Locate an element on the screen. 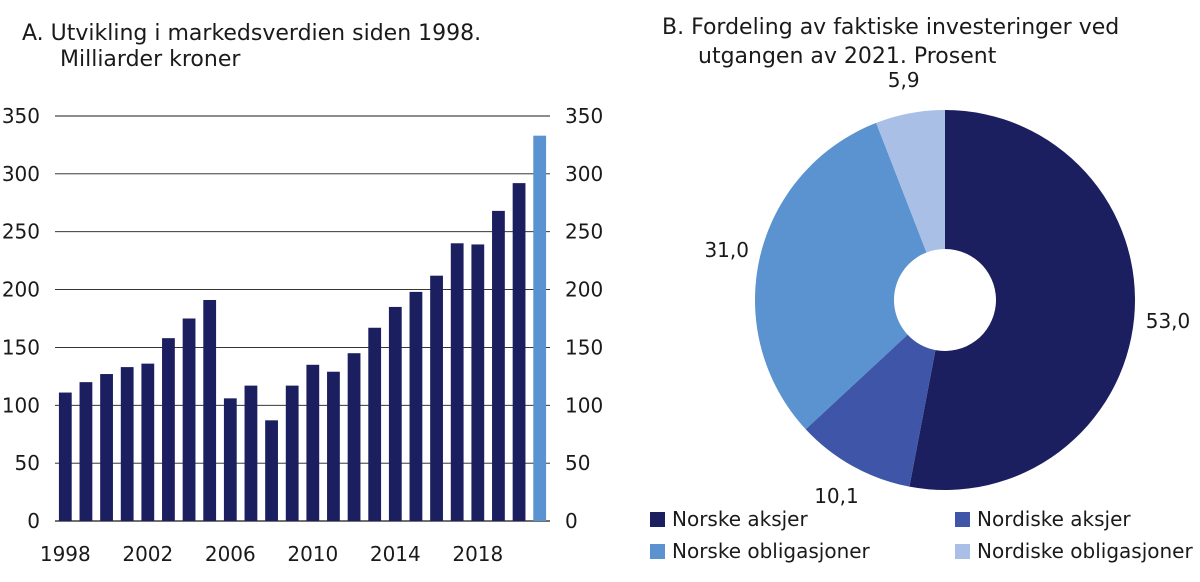 Image resolution: width=1200 pixels, height=582 pixels. panel-a-bar-2013 is located at coordinates (375, 424).